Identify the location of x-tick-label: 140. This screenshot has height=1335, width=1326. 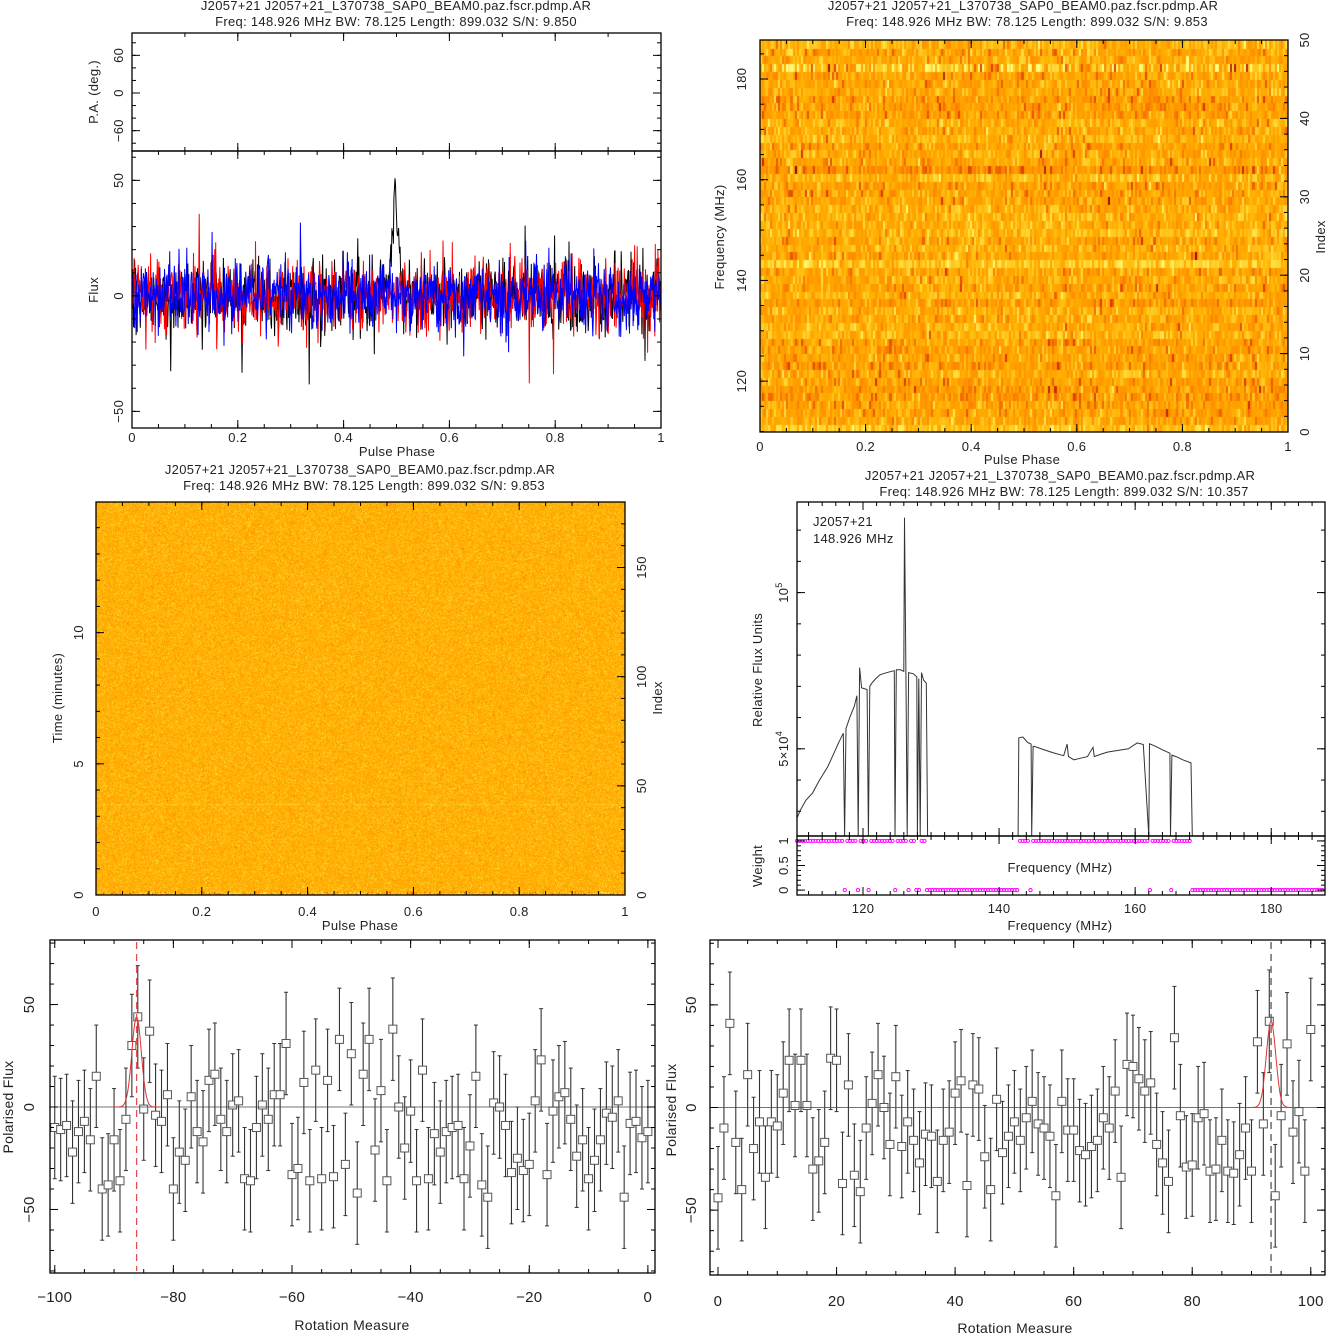
(999, 908).